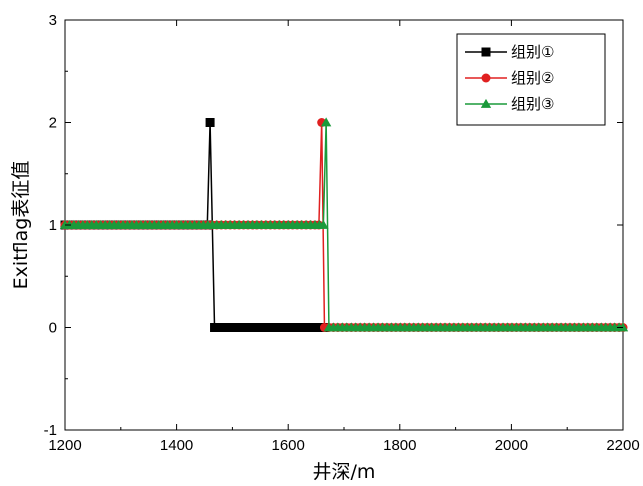 The image size is (643, 486). What do you see at coordinates (64, 445) in the screenshot?
I see `x-tick-label: 1200` at bounding box center [64, 445].